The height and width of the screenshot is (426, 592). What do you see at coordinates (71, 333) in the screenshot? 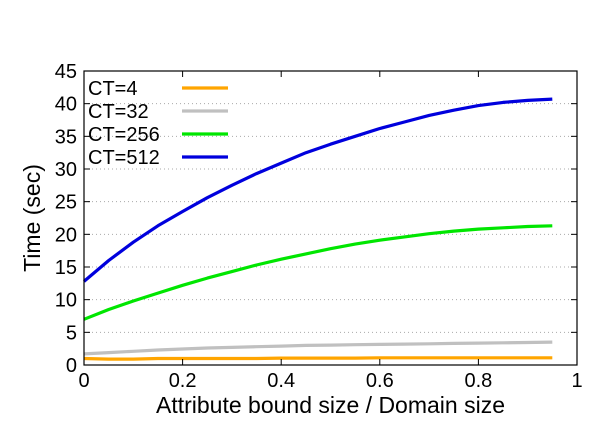
I see `y-tick-label: 5` at bounding box center [71, 333].